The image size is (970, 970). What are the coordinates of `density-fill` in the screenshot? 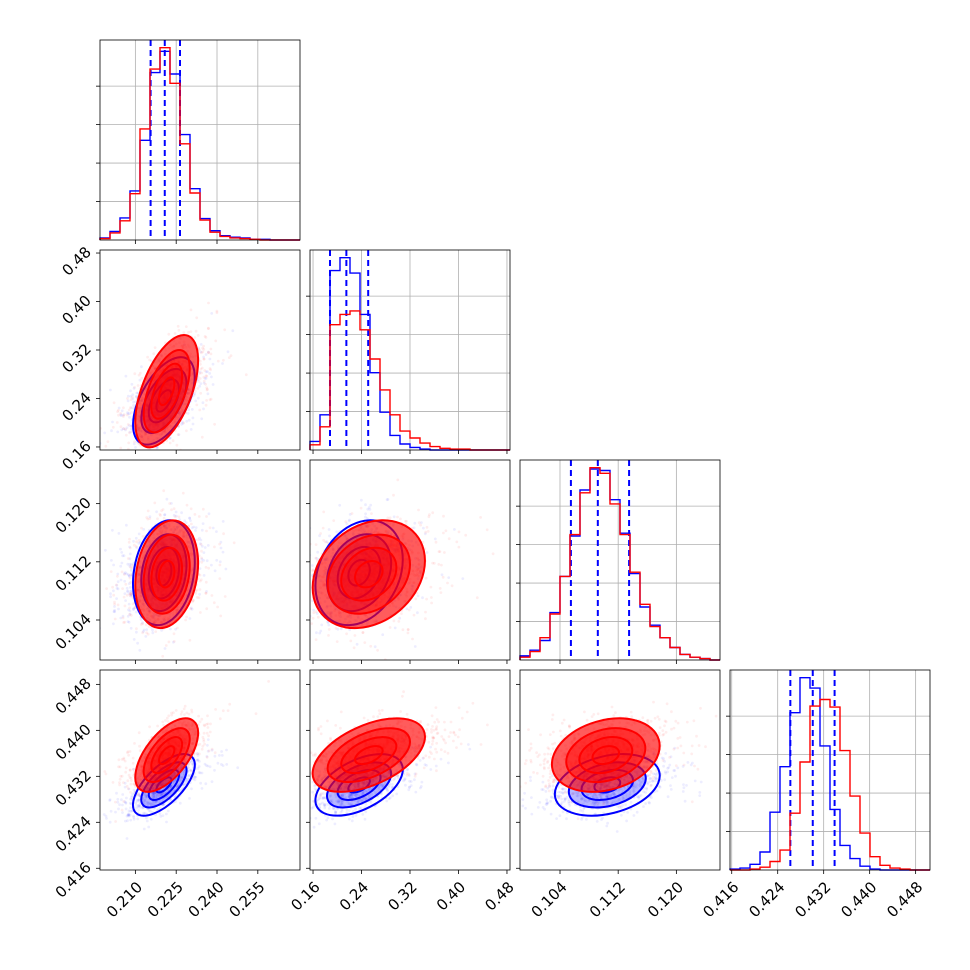 It's located at (167, 574).